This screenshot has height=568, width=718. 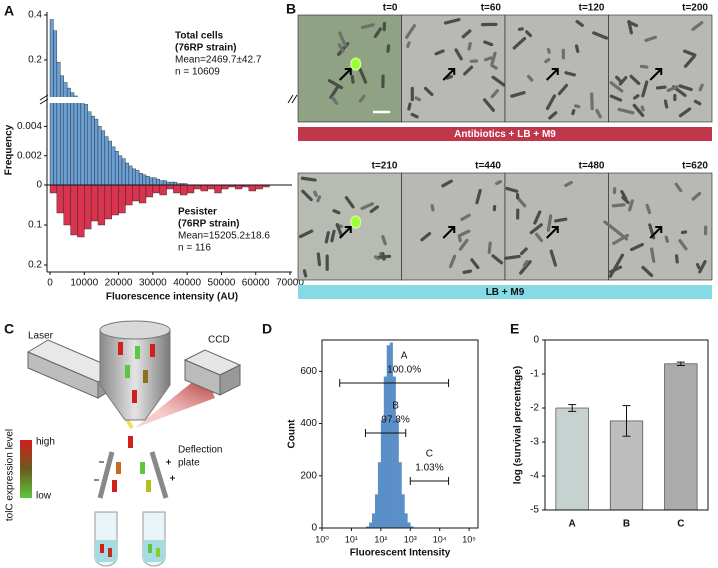 I want to click on laser-label: Laser, so click(x=41, y=336).